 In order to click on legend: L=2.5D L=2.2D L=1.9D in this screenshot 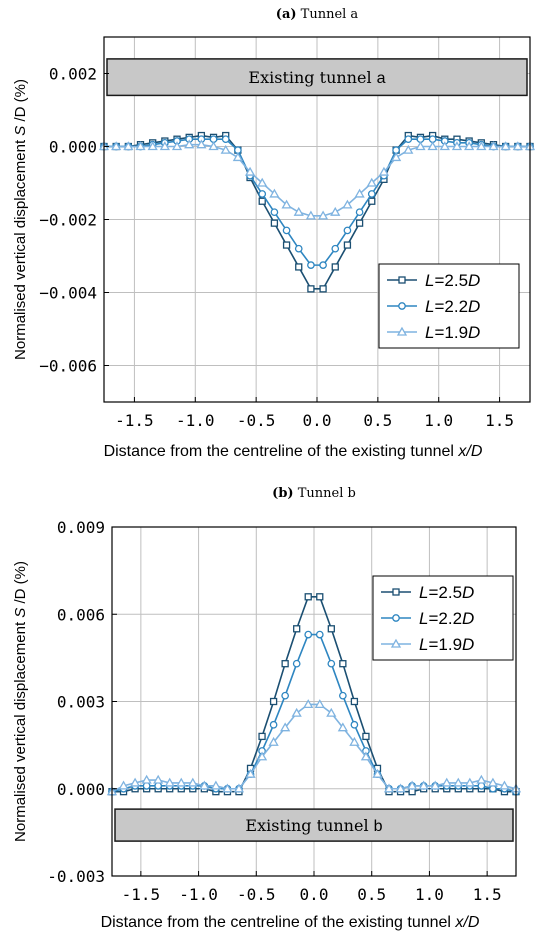, I will do `click(449, 306)`.